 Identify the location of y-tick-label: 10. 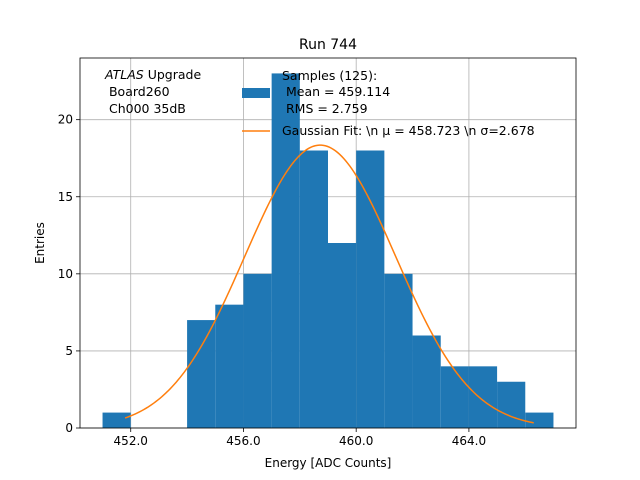
(65, 274).